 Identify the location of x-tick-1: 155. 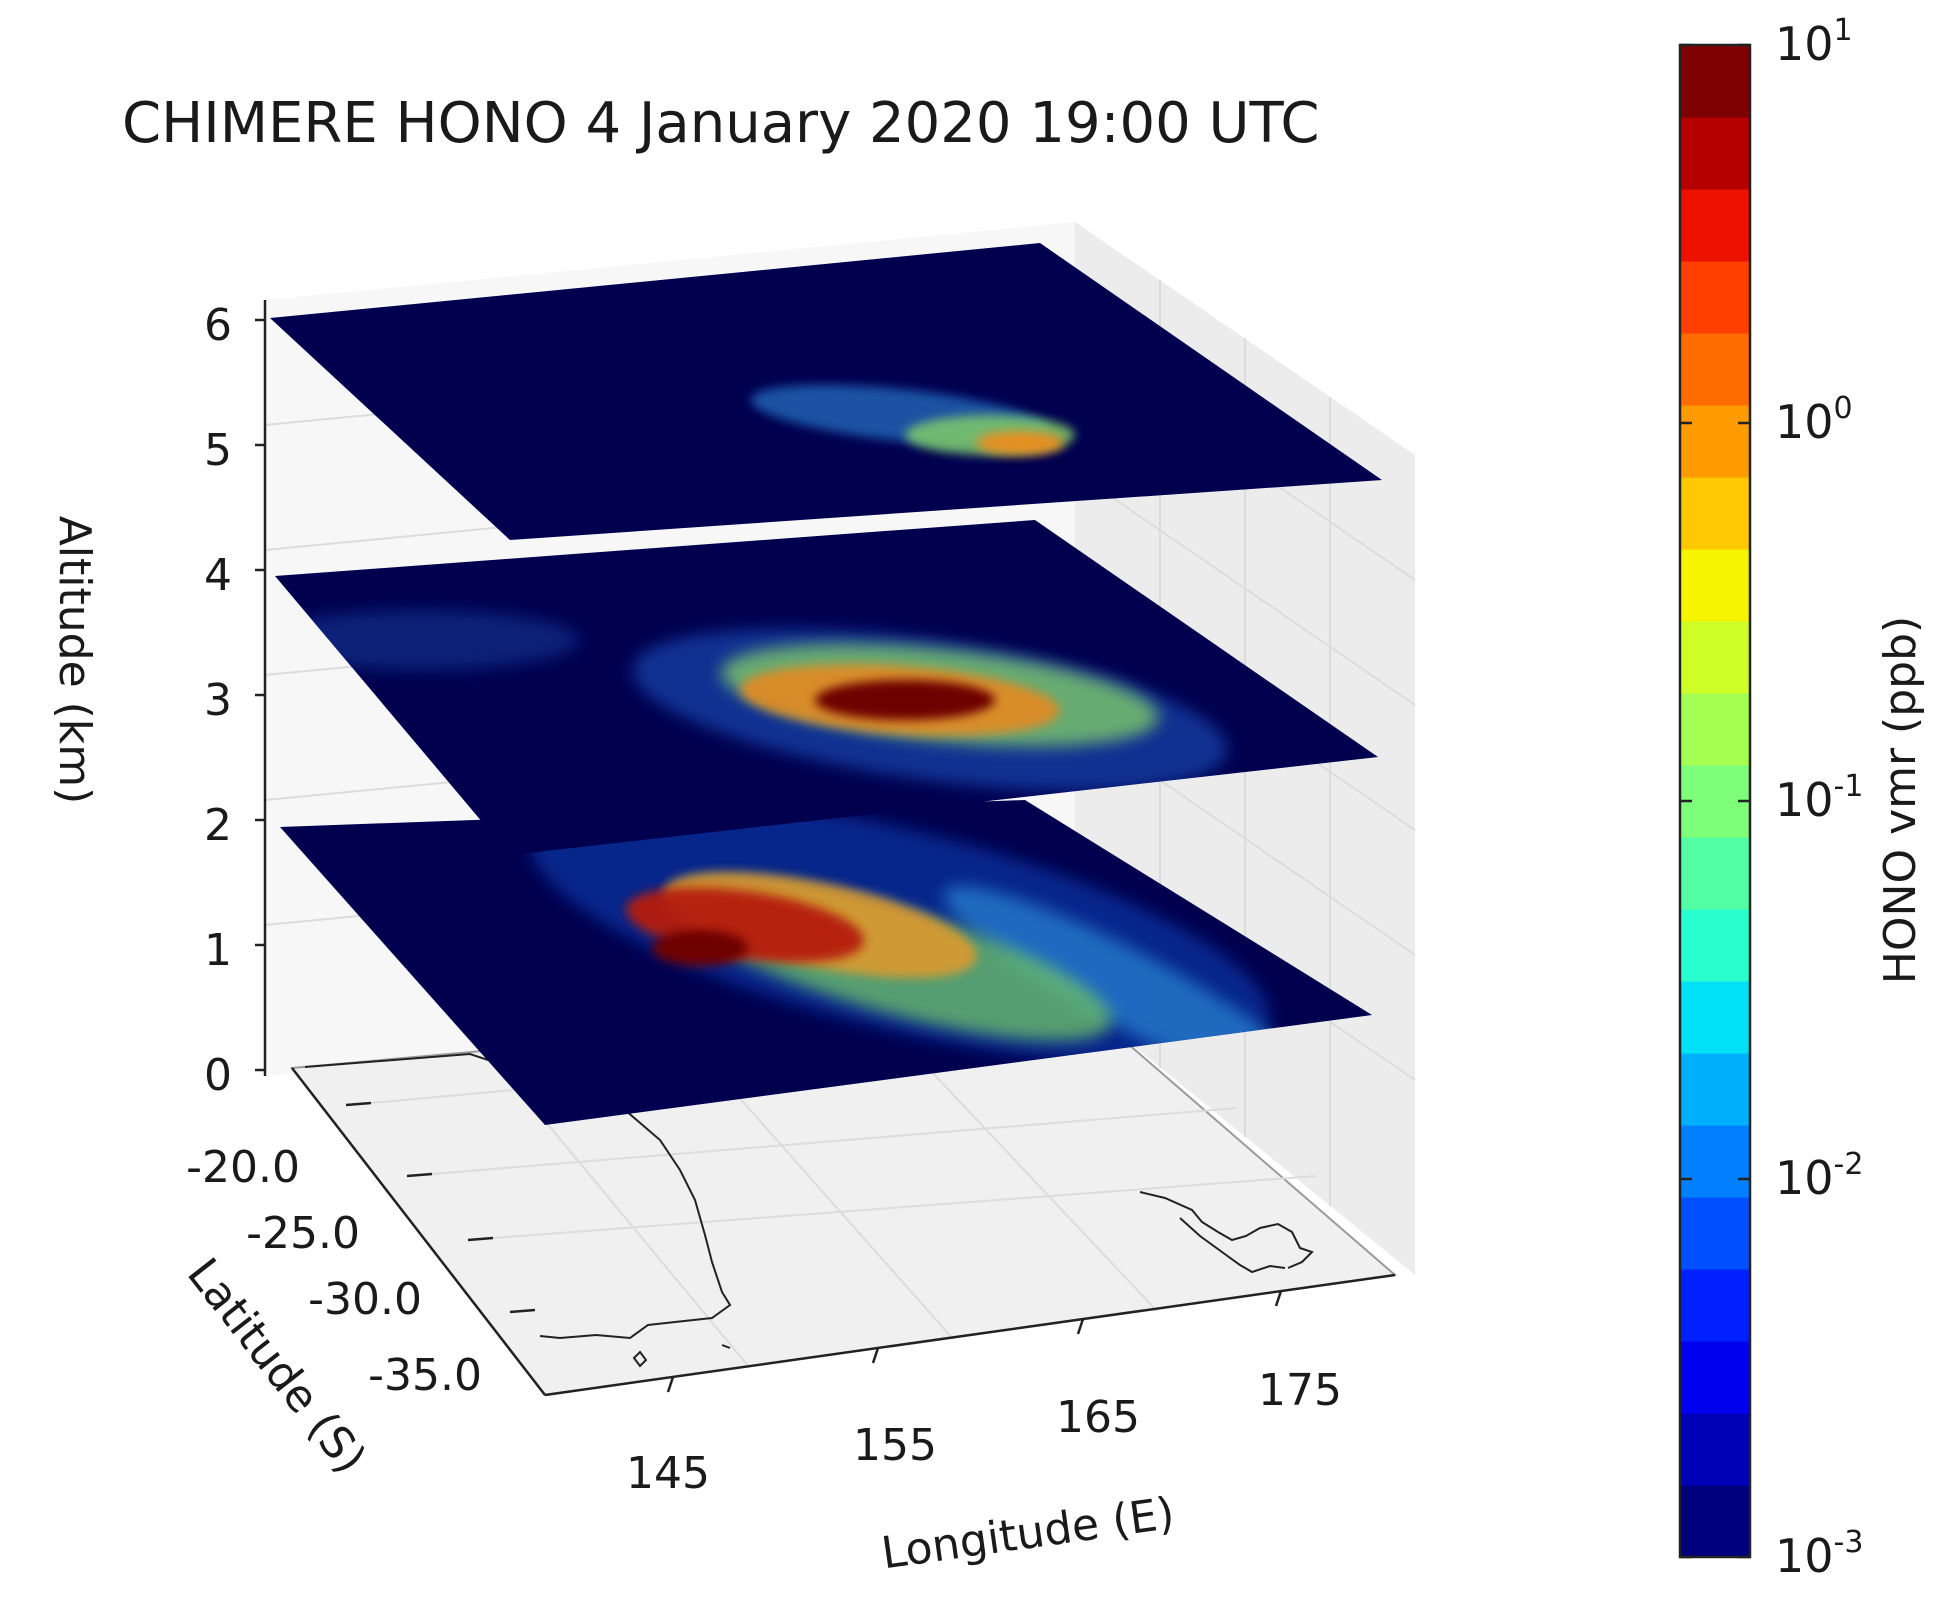
(895, 1445).